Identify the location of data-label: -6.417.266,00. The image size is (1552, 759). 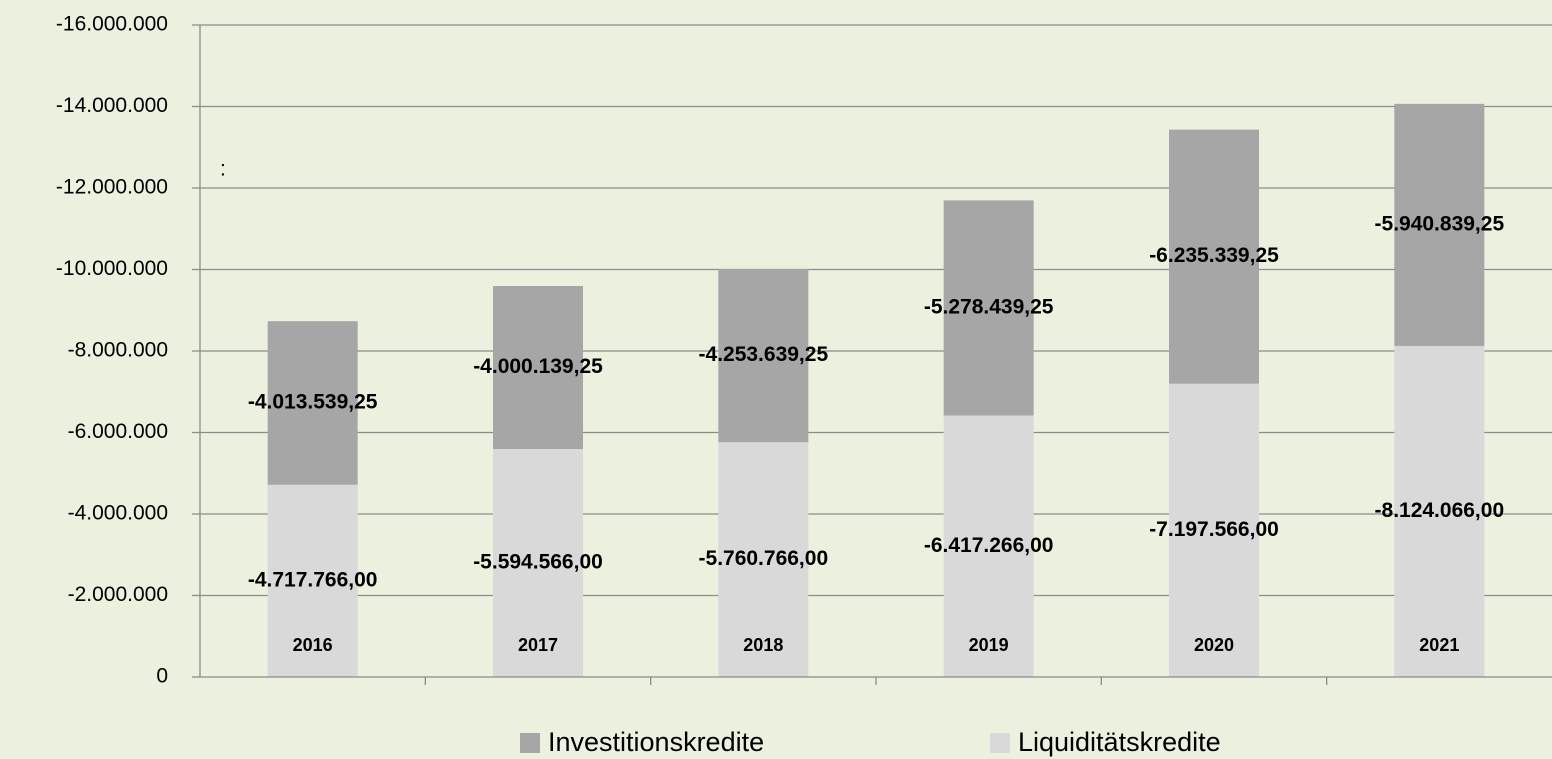
(989, 545).